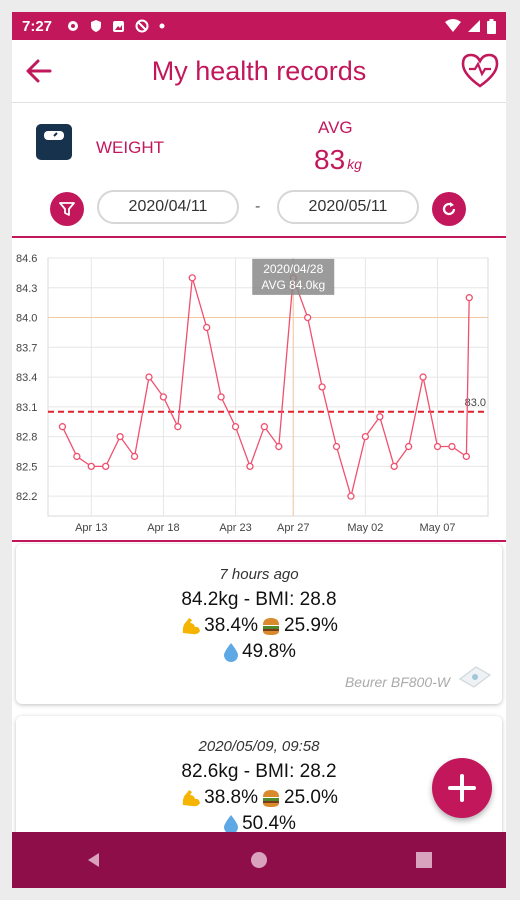  I want to click on plus-icon, so click(462, 788).